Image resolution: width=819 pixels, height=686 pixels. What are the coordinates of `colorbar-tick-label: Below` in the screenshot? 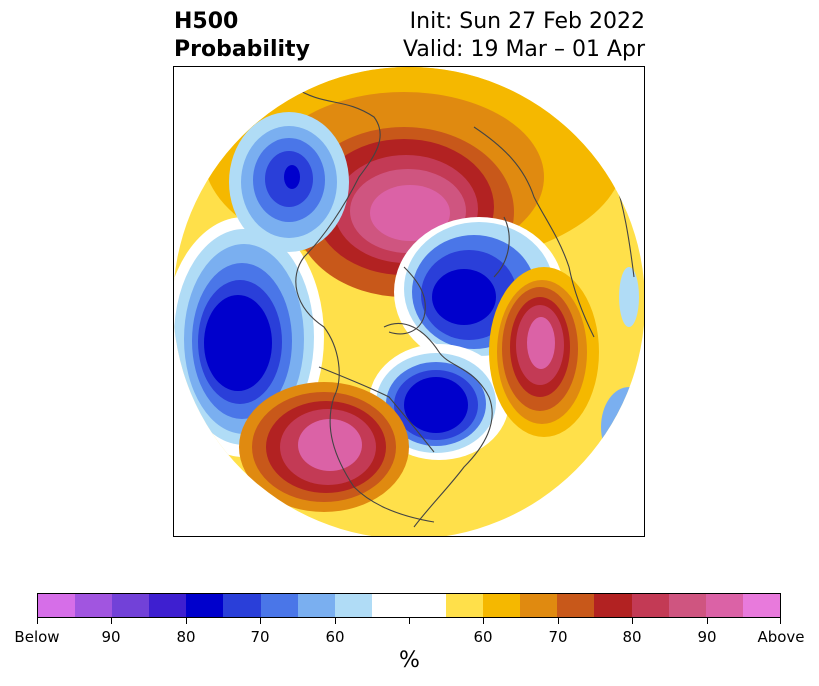 It's located at (37, 637).